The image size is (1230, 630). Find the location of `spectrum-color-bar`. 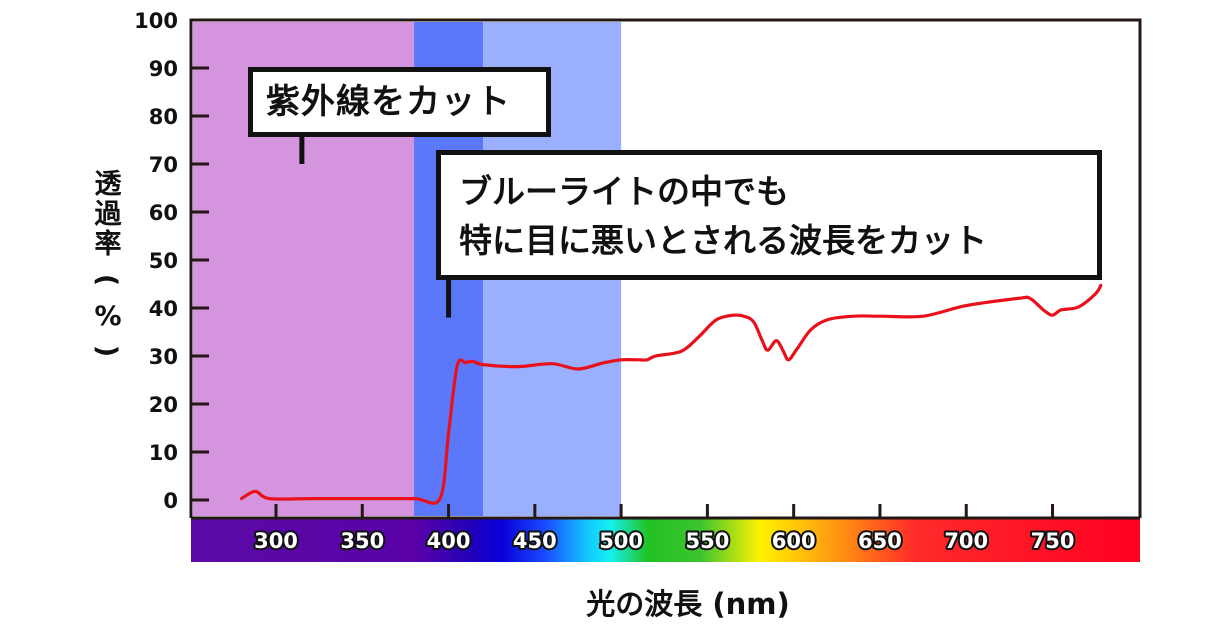

spectrum-color-bar is located at coordinates (665, 540).